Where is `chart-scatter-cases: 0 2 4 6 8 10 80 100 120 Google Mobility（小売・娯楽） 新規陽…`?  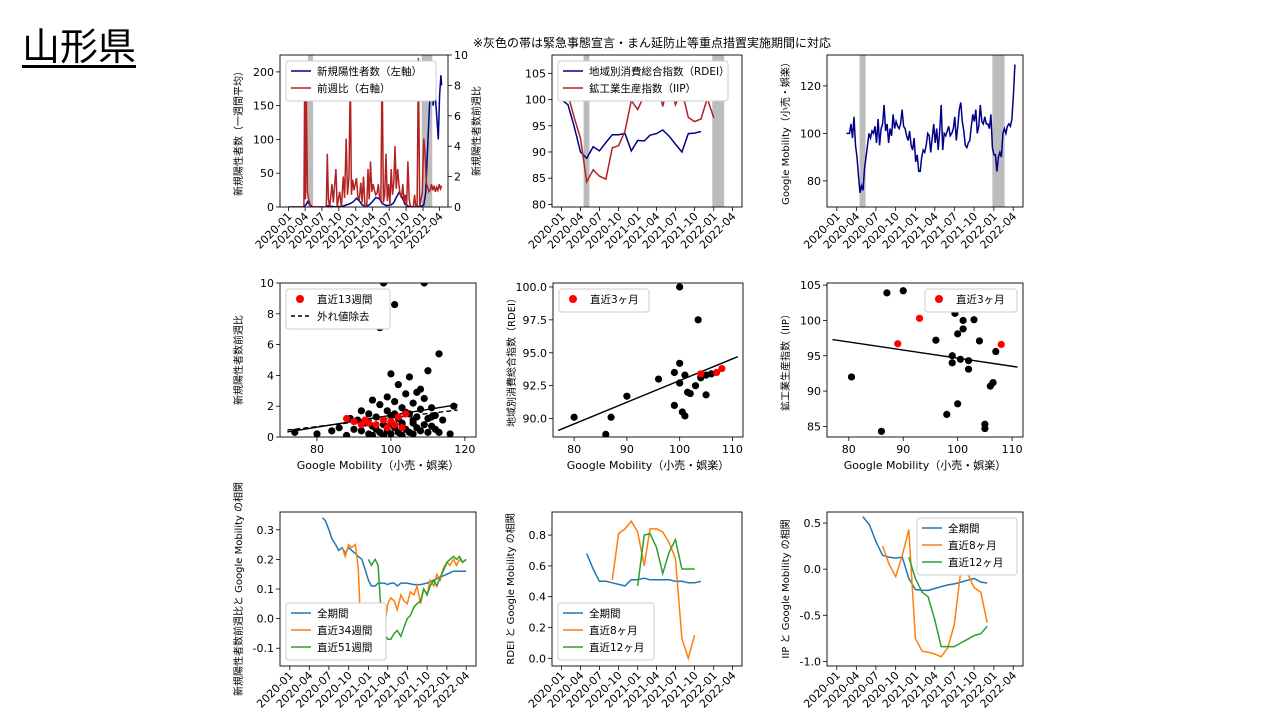 chart-scatter-cases: 0 2 4 6 8 10 80 100 120 Google Mobility（小売・娯楽） 新規陽… is located at coordinates (354, 374).